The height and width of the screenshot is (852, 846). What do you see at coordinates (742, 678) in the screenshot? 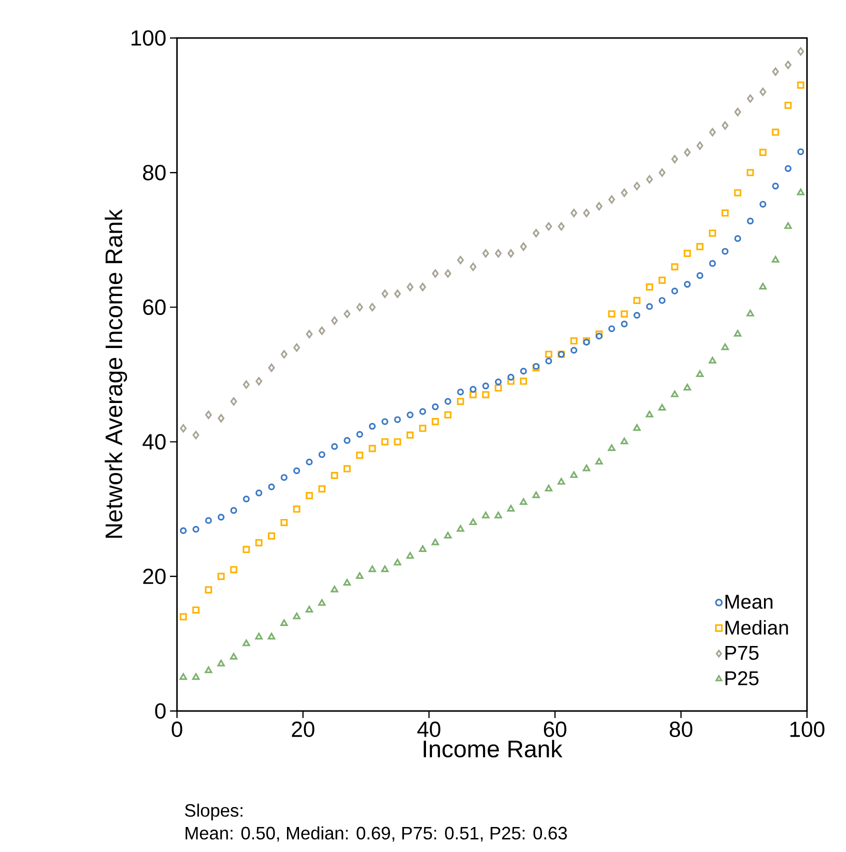
I see `legend-label: P25` at bounding box center [742, 678].